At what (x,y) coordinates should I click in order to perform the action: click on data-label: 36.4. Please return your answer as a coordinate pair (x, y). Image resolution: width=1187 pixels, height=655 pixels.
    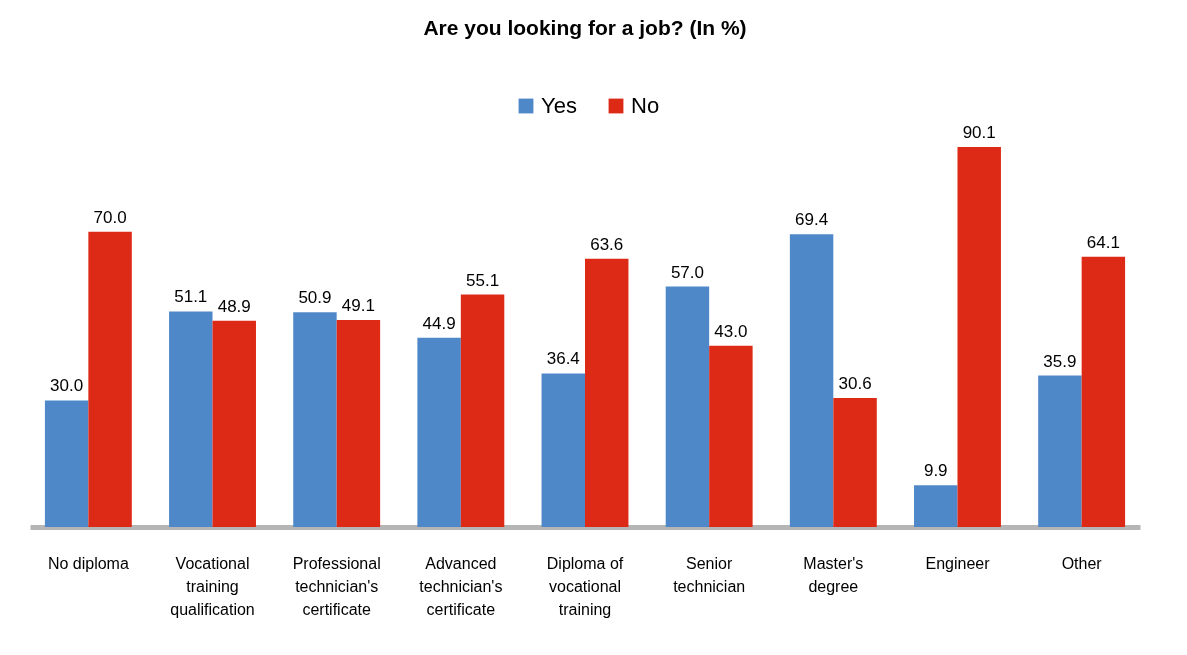
    Looking at the image, I should click on (563, 359).